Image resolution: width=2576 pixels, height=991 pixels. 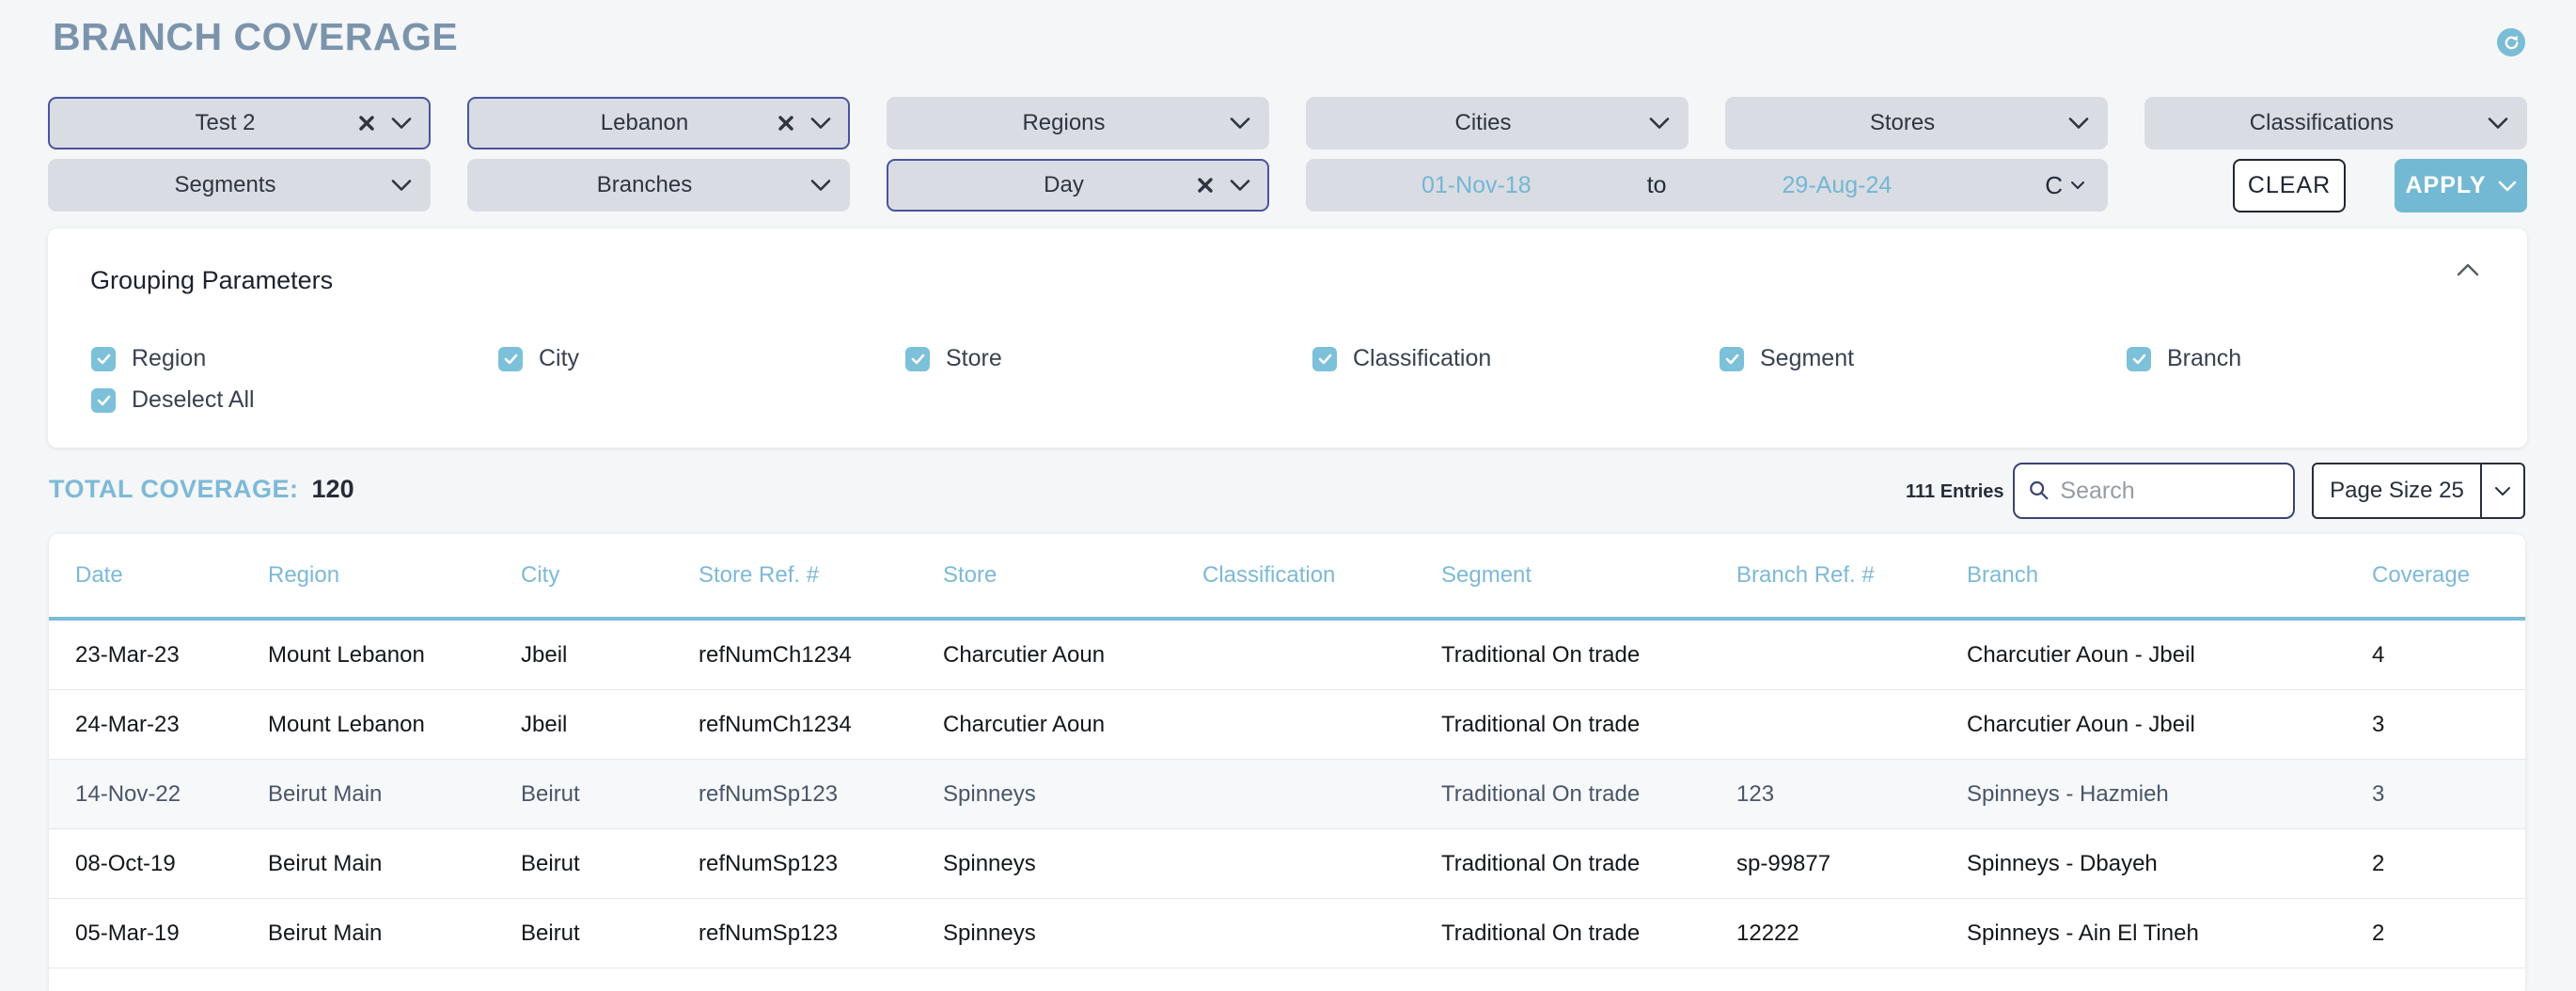 I want to click on cell-store: Spinneys, so click(x=989, y=793).